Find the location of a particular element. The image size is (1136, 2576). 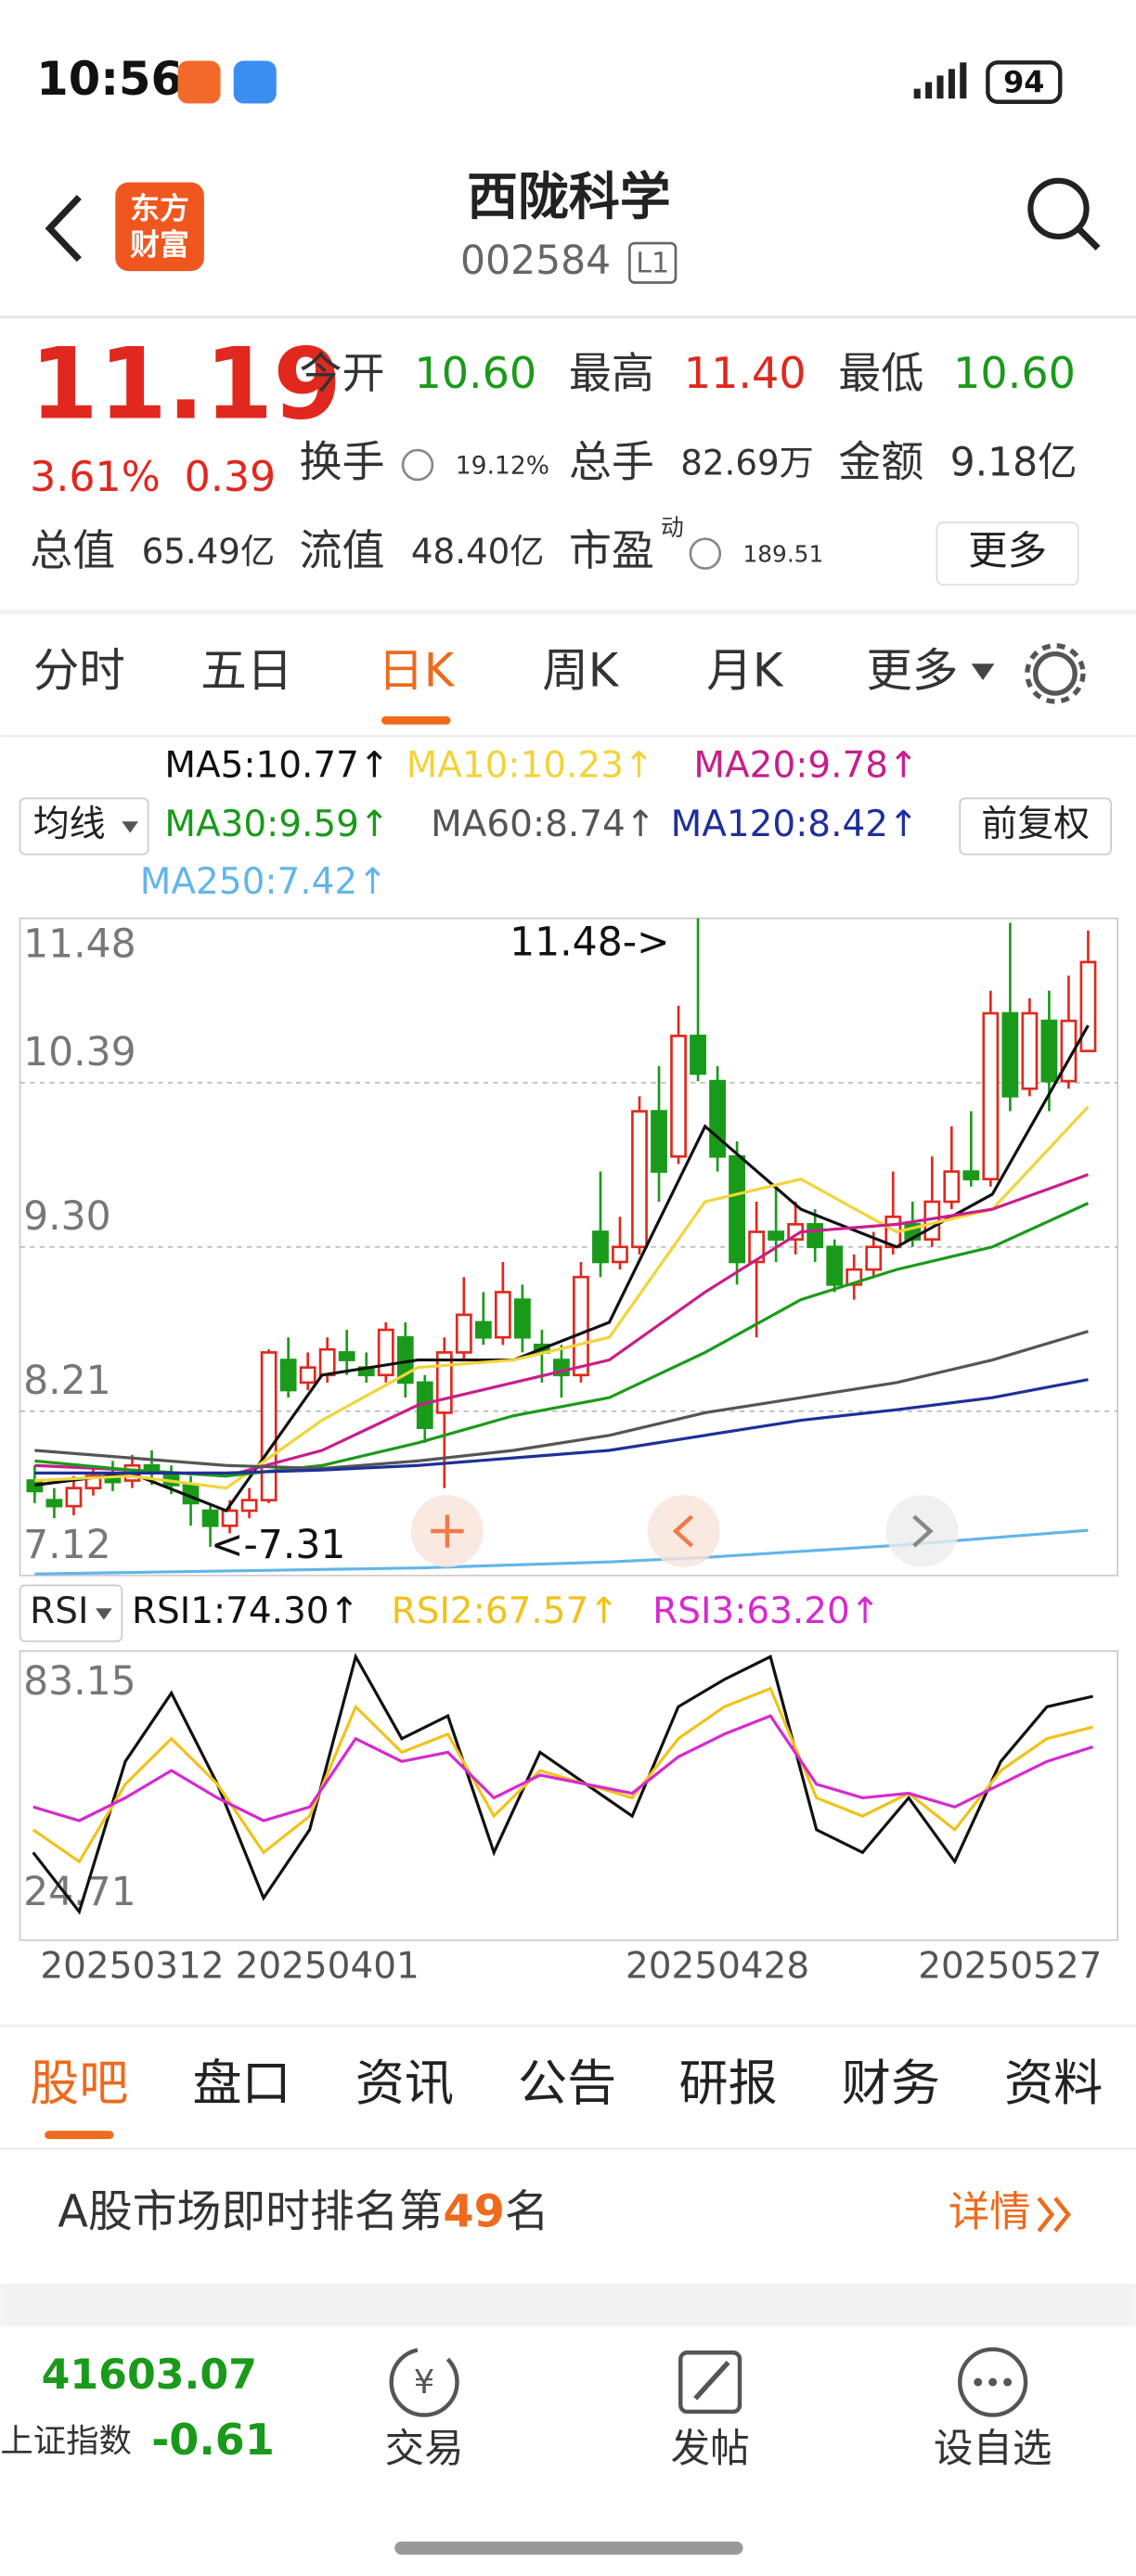

price: 11.19 is located at coordinates (186, 386).